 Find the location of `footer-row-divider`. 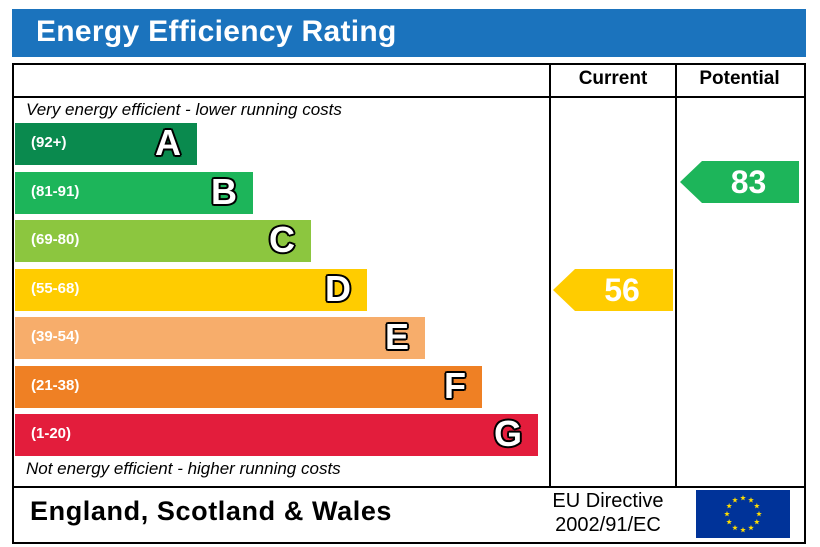

footer-row-divider is located at coordinates (408, 487).